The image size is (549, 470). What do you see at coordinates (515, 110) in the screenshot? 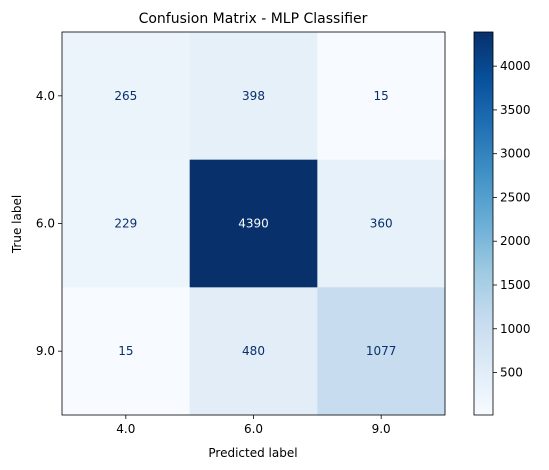
I see `colorbar-tick-label: 3500` at bounding box center [515, 110].